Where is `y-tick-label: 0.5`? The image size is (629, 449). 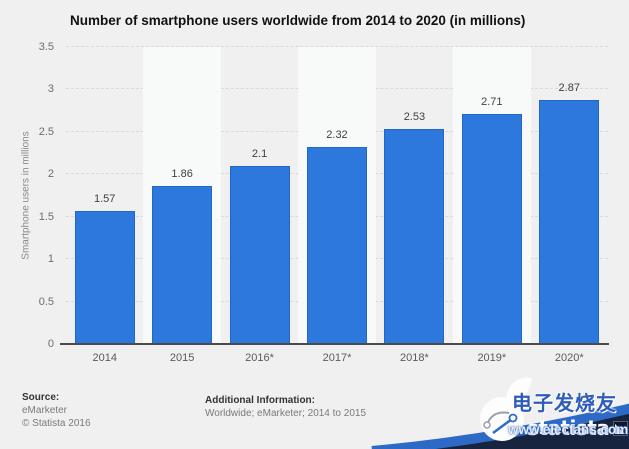
y-tick-label: 0.5 is located at coordinates (46, 301).